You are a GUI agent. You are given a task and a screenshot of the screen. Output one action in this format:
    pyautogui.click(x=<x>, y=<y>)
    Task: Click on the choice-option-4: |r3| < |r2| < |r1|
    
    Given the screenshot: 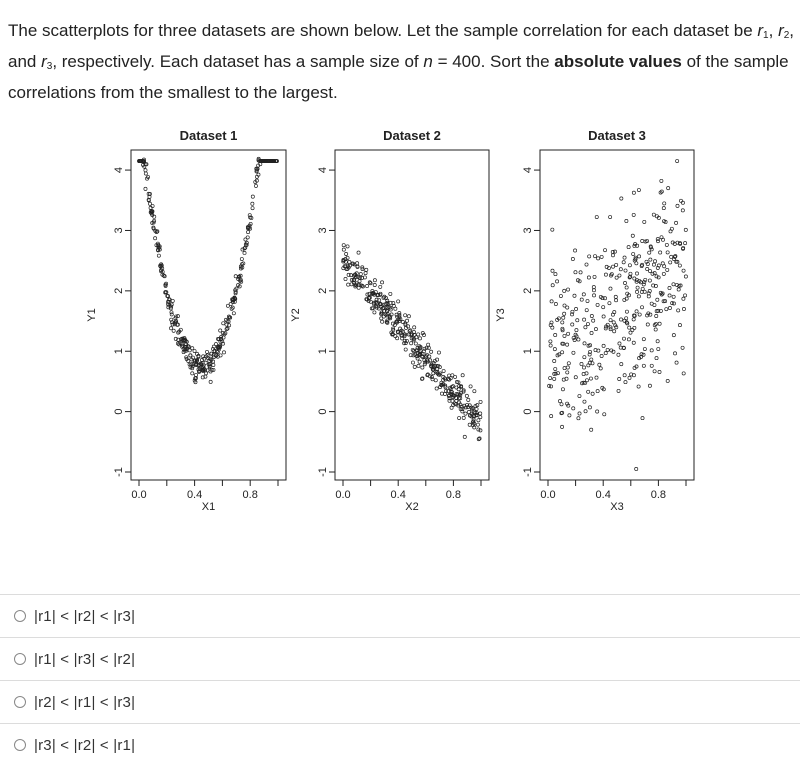 What is the action you would take?
    pyautogui.click(x=400, y=744)
    